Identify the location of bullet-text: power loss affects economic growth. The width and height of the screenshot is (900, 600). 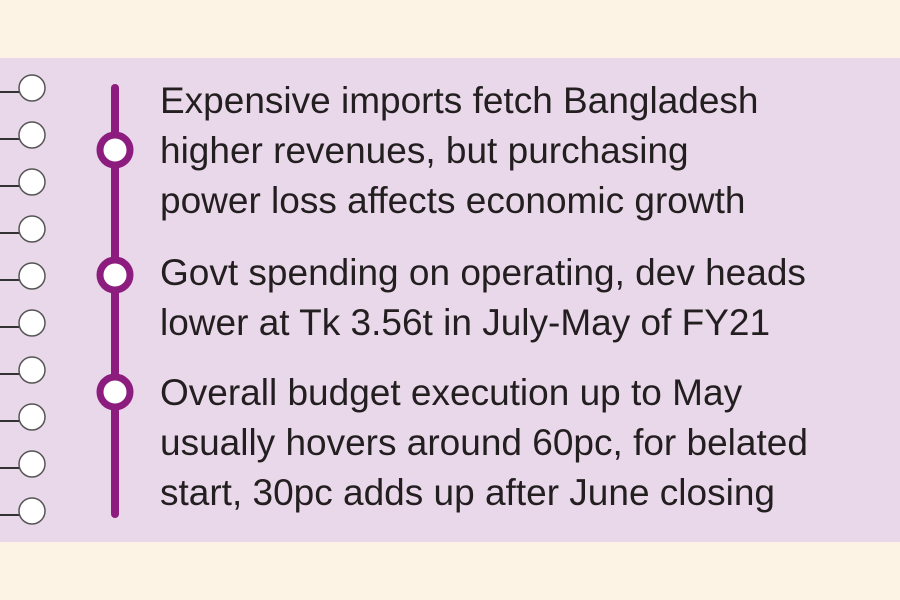
(452, 200).